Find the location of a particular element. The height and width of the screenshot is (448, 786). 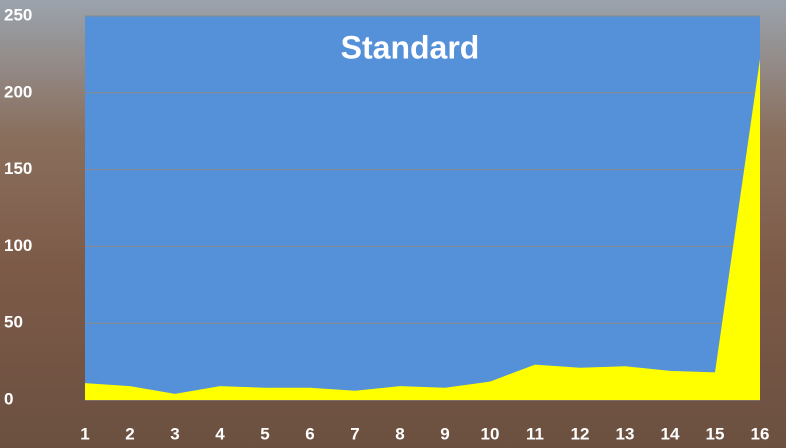

y-tick-label: 200 is located at coordinates (18, 91).